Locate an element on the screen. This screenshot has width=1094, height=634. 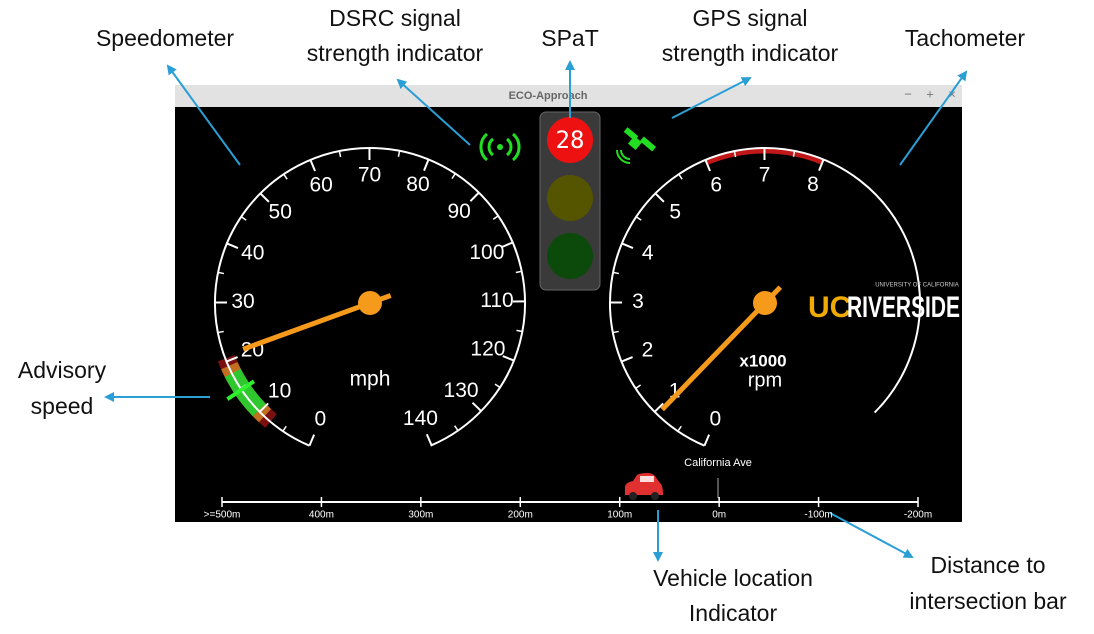
annotation: Indicator is located at coordinates (733, 613).